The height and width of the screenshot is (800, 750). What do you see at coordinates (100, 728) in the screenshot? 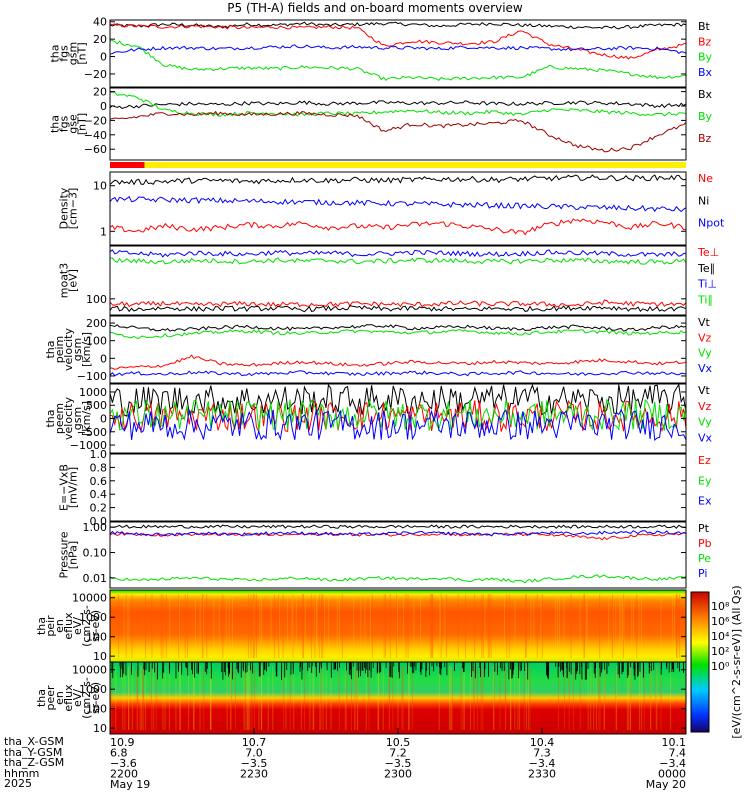
I see `ytick-label-peer_spec-3: 10` at bounding box center [100, 728].